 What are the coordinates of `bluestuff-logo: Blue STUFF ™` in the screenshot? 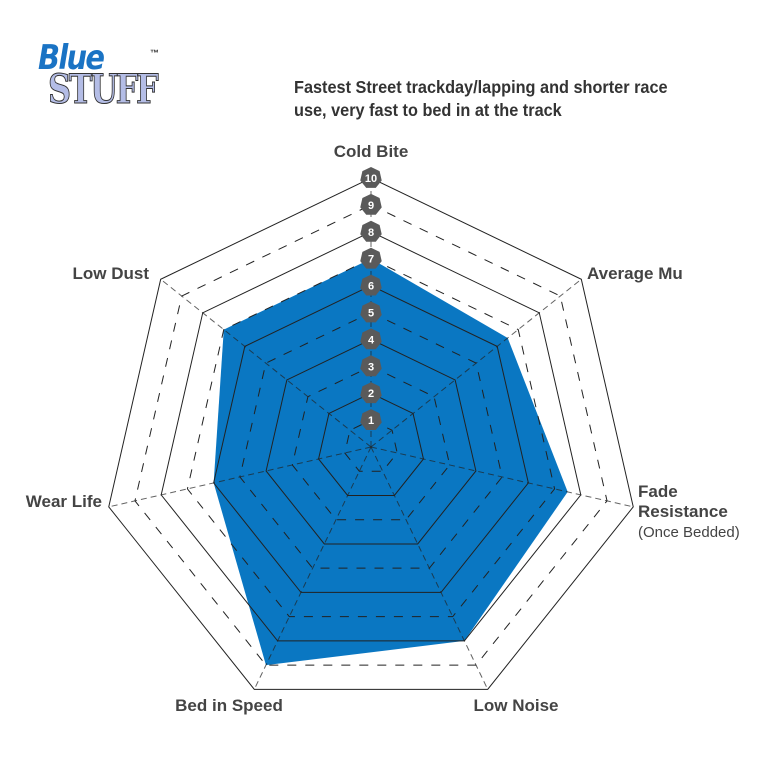 It's located at (103, 78).